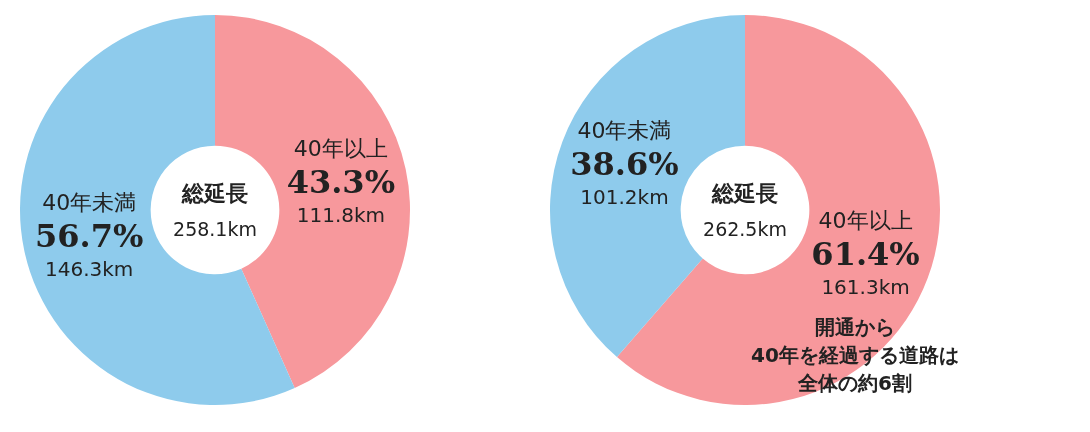 This screenshot has width=1090, height=432. What do you see at coordinates (854, 383) in the screenshot?
I see `text: 全体の約6割` at bounding box center [854, 383].